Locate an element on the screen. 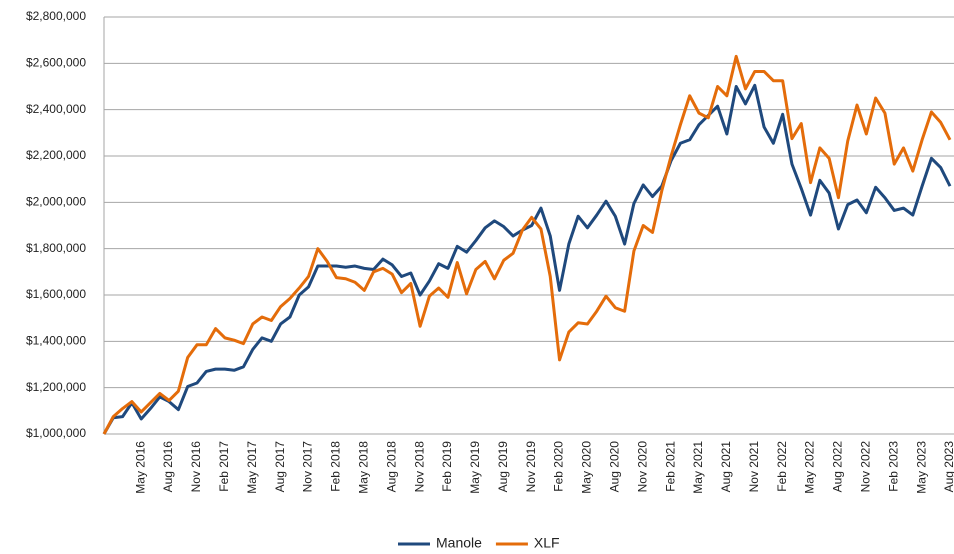 The image size is (954, 554). x-tick-label: May 2016 is located at coordinates (140, 467).